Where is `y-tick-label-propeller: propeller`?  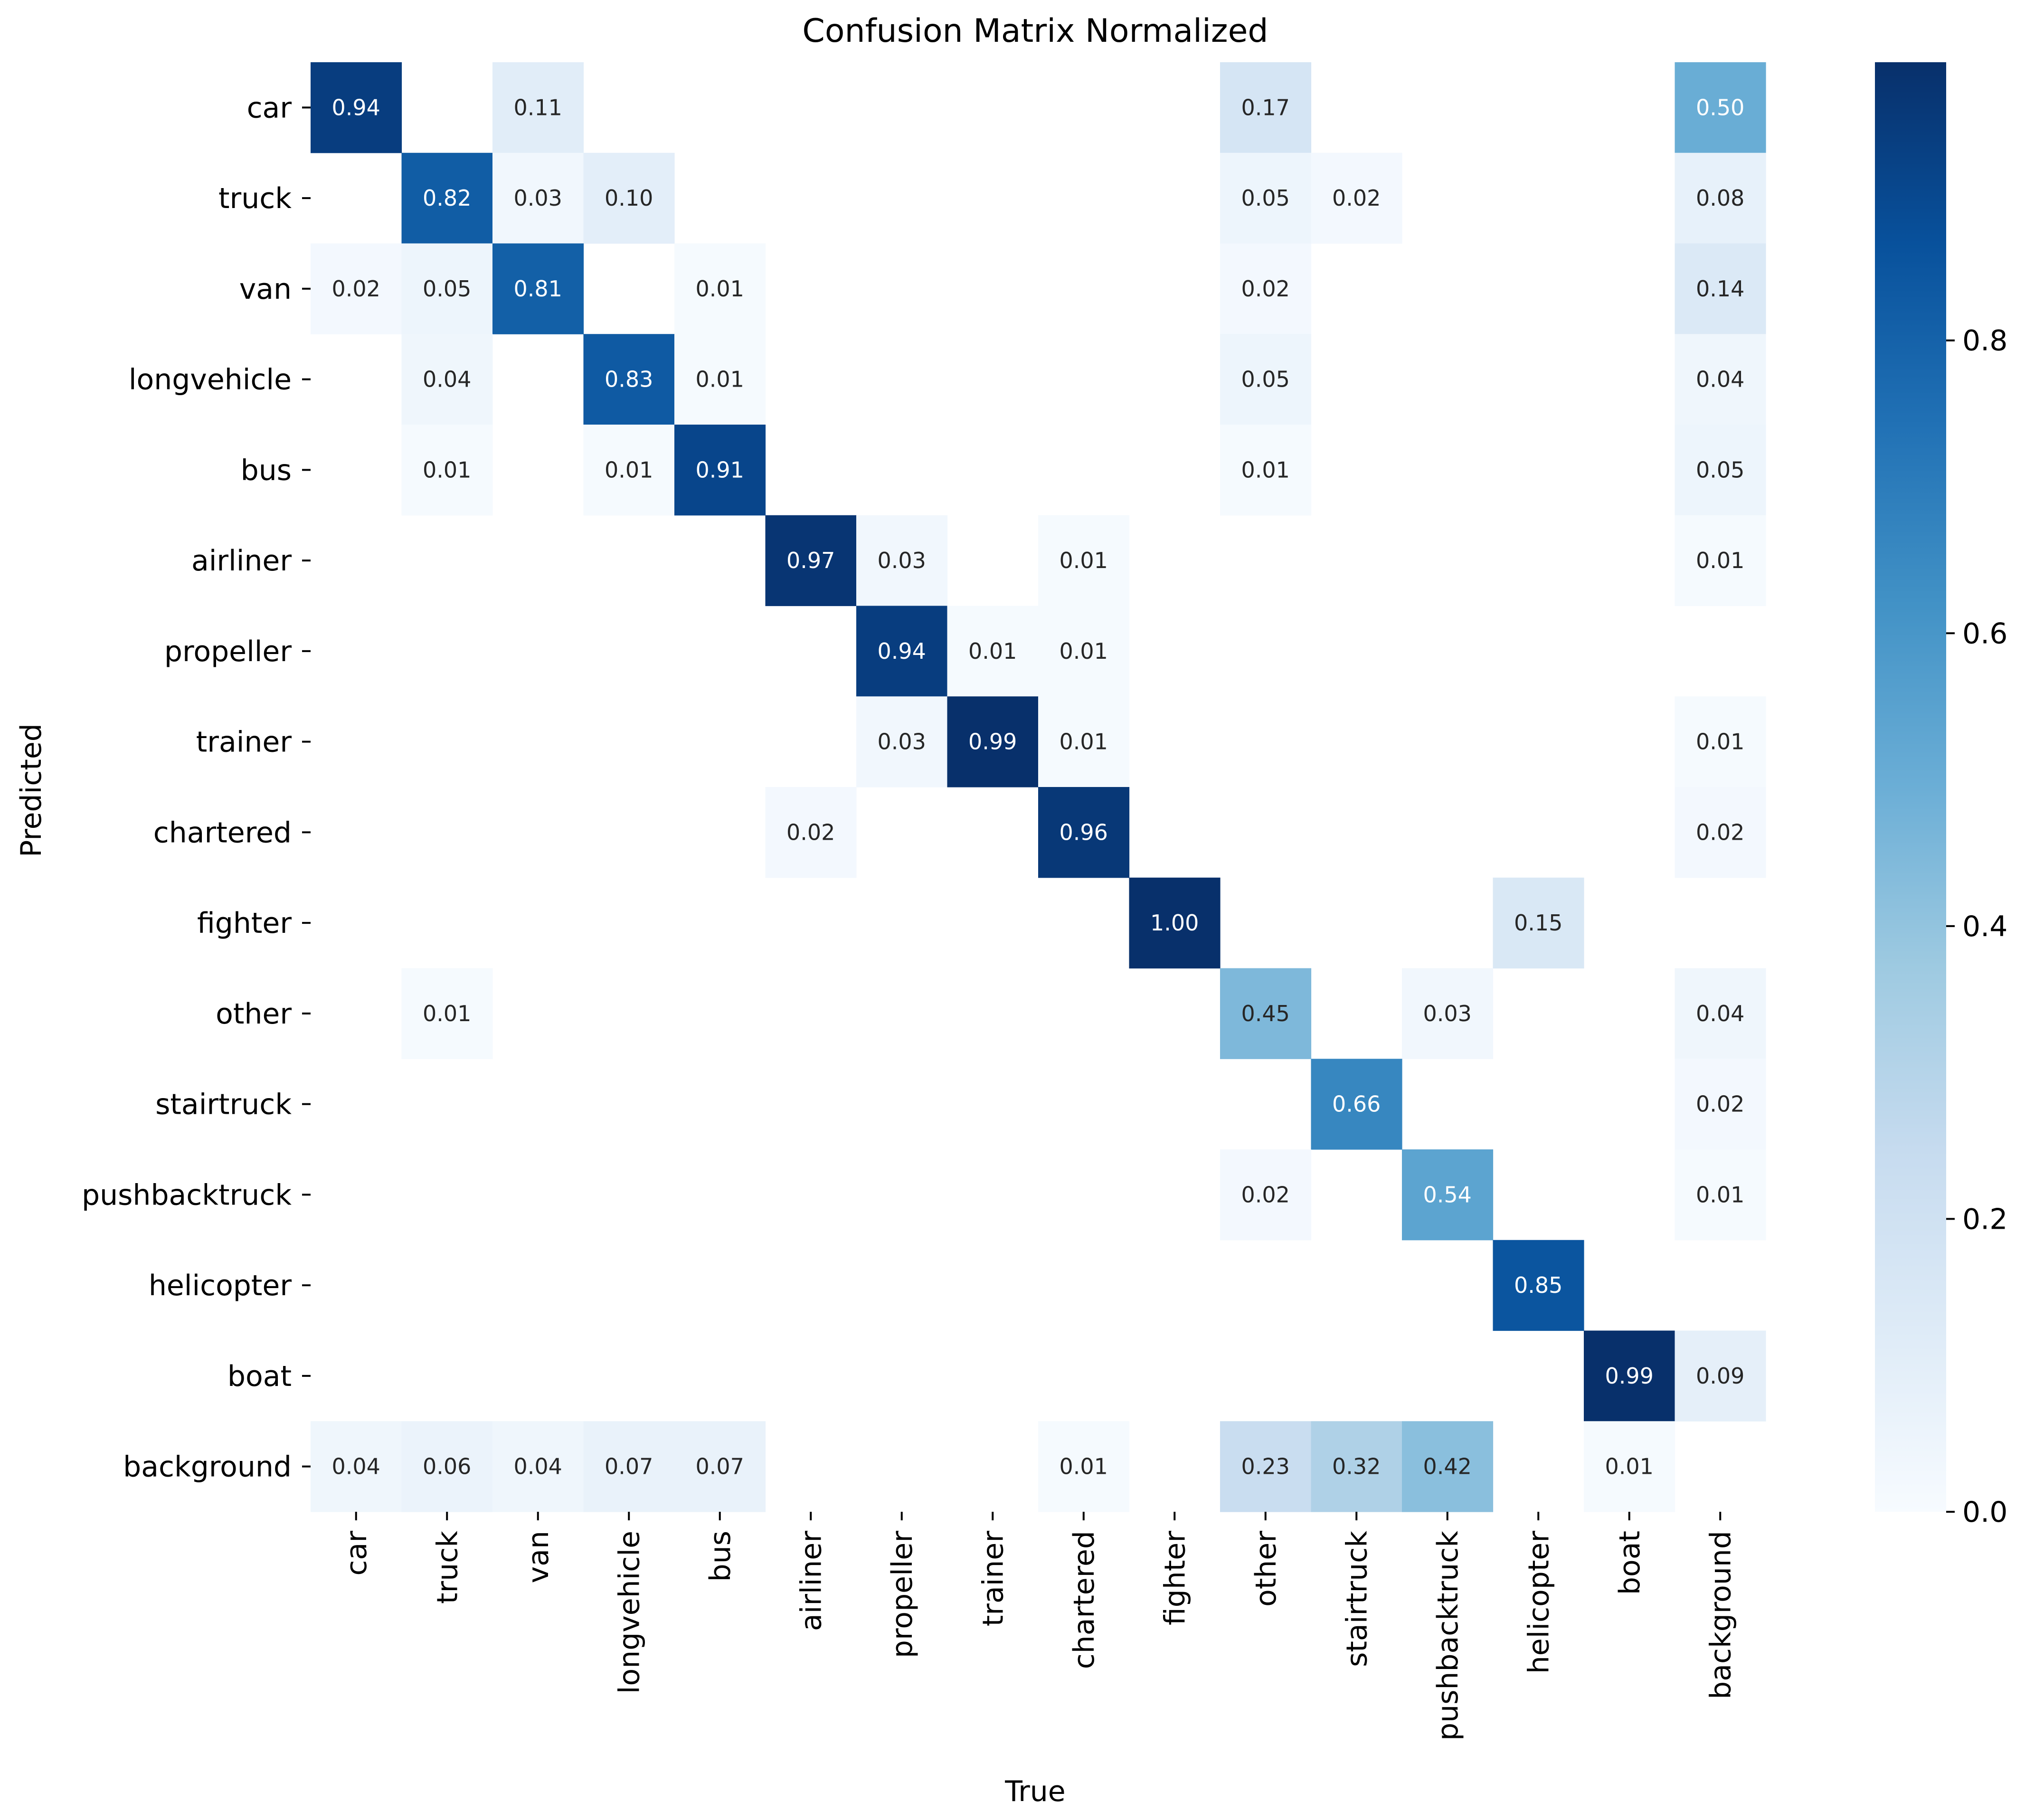 y-tick-label-propeller: propeller is located at coordinates (228, 652).